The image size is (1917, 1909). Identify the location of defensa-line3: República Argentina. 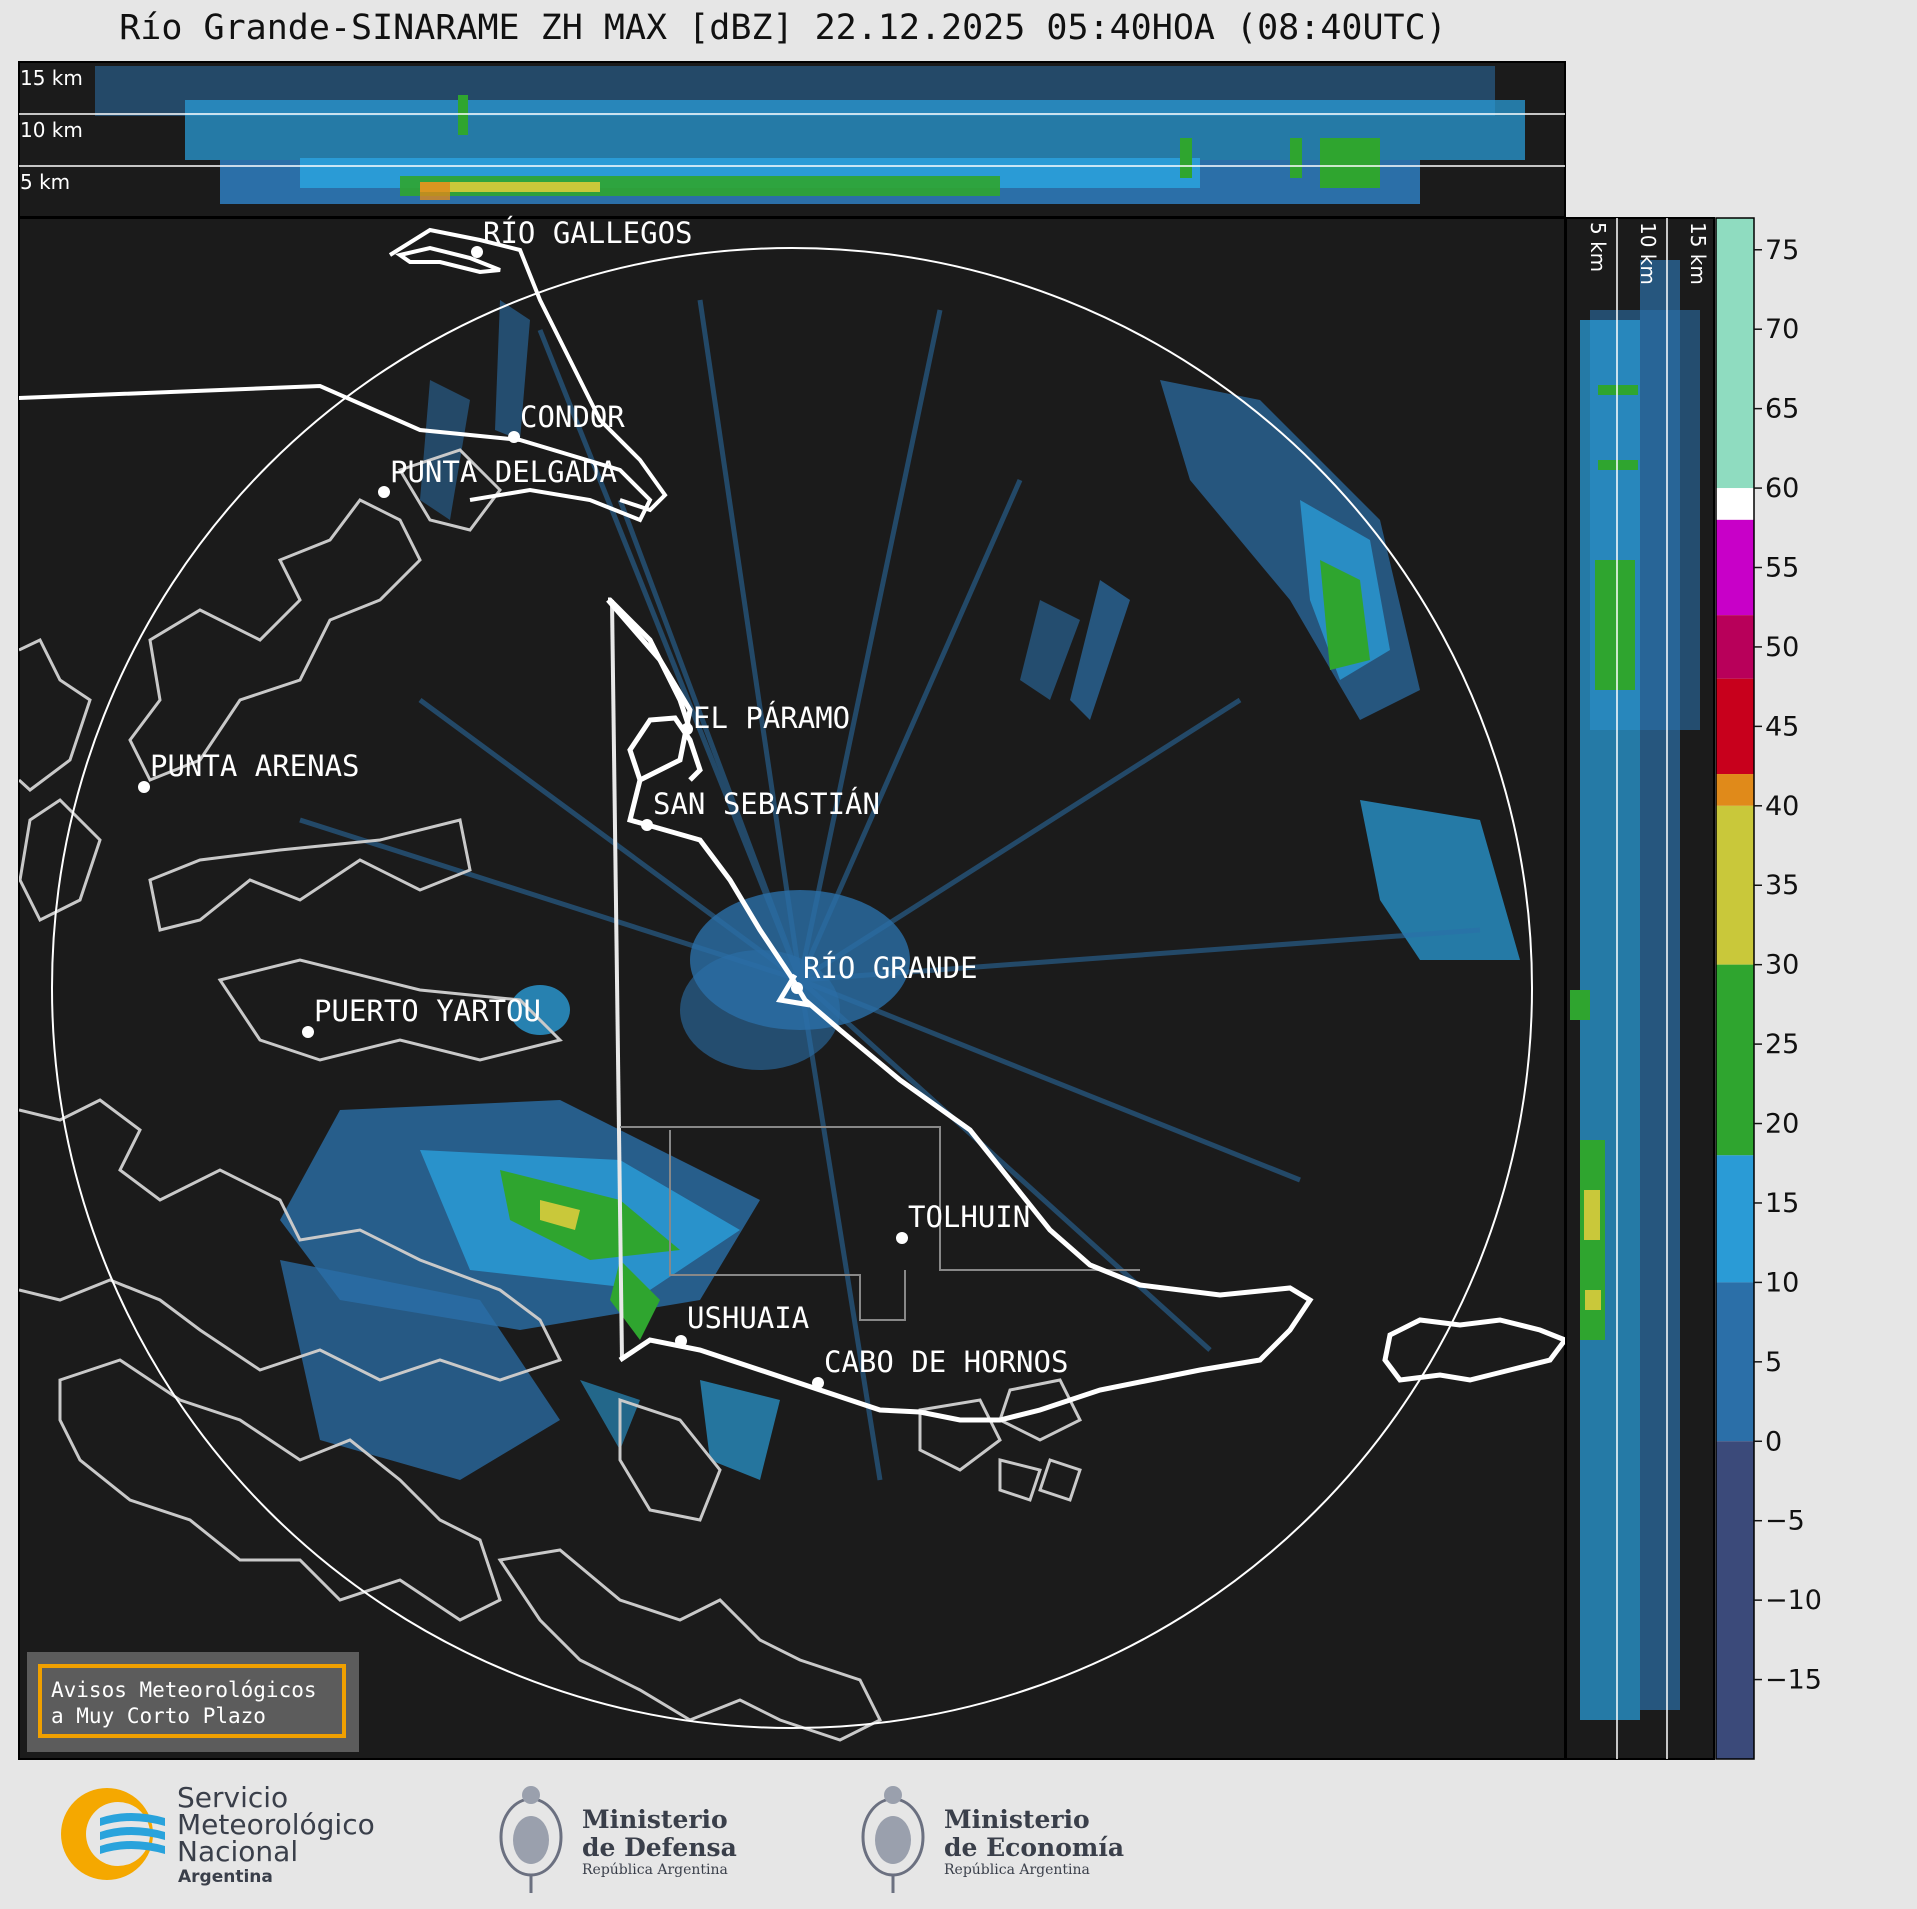
(655, 1870).